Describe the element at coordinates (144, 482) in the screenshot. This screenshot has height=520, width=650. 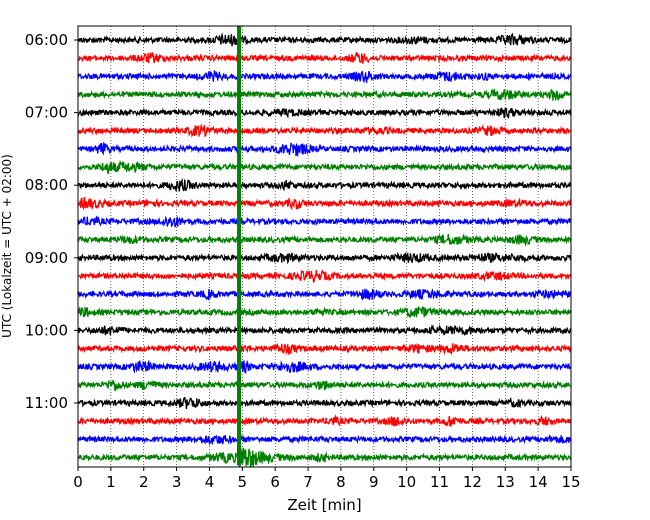
I see `x-tick-label: 2` at that location.